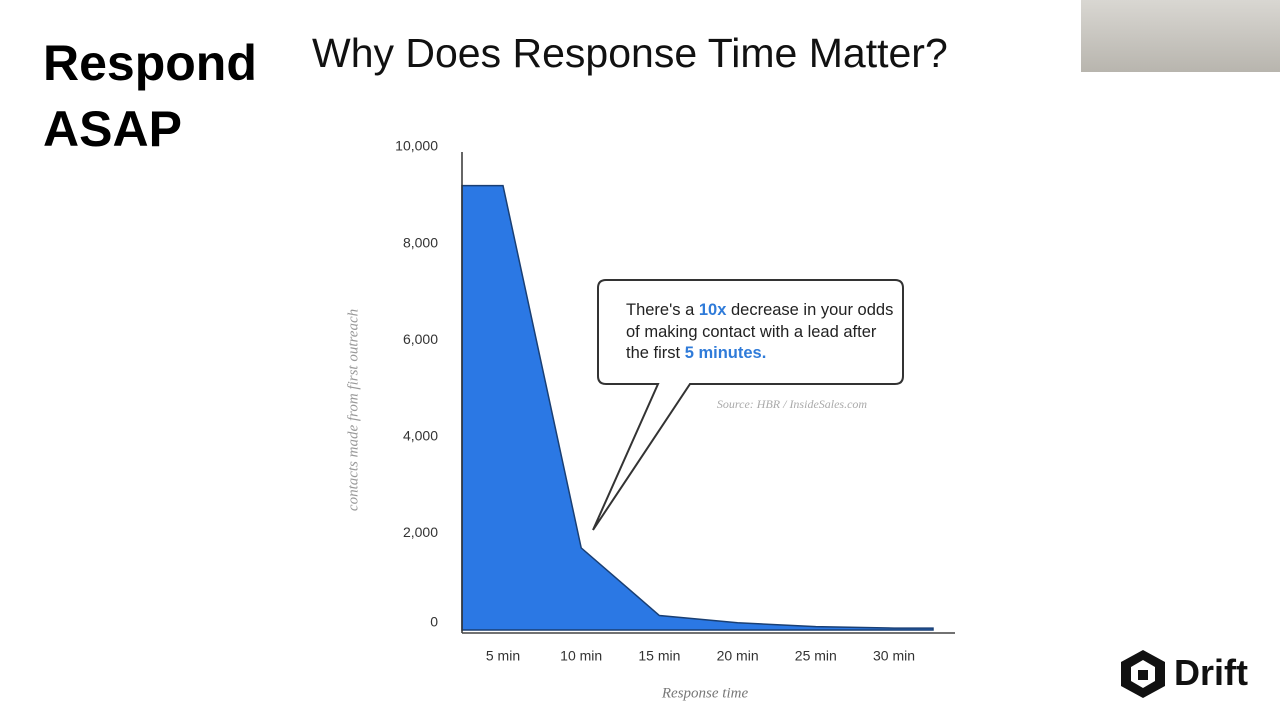  I want to click on callout-highlight: 5 minutes., so click(725, 353).